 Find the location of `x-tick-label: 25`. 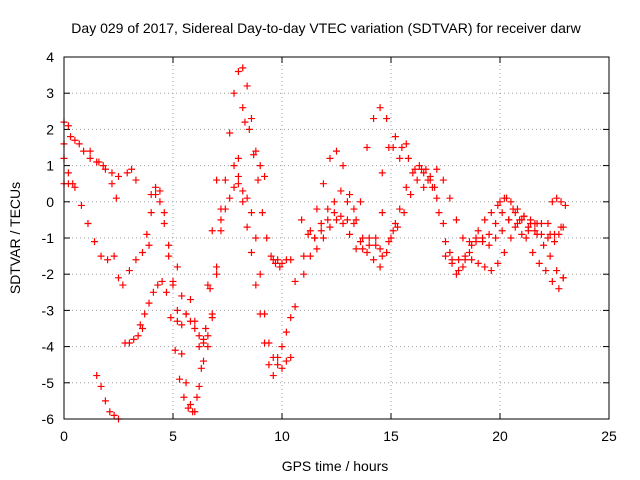

x-tick-label: 25 is located at coordinates (609, 436).